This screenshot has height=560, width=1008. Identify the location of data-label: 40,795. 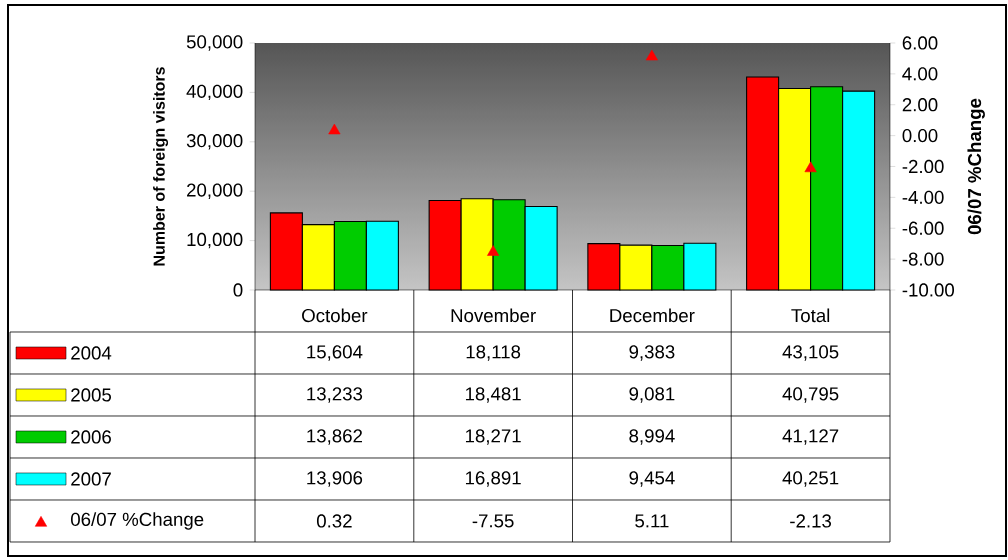
(810, 395).